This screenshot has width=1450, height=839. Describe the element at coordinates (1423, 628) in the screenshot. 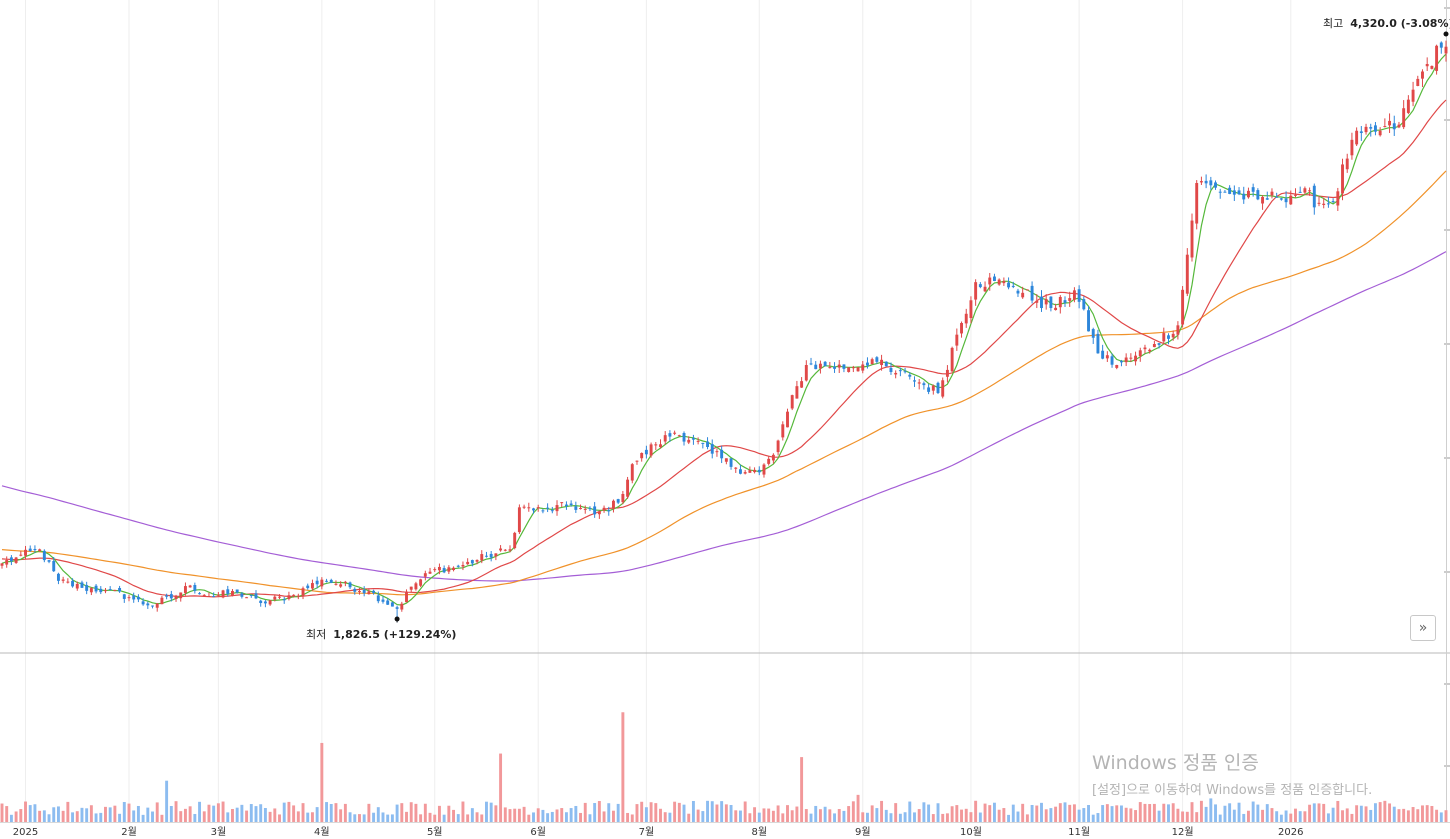

I see `scroll-right-button: »` at that location.